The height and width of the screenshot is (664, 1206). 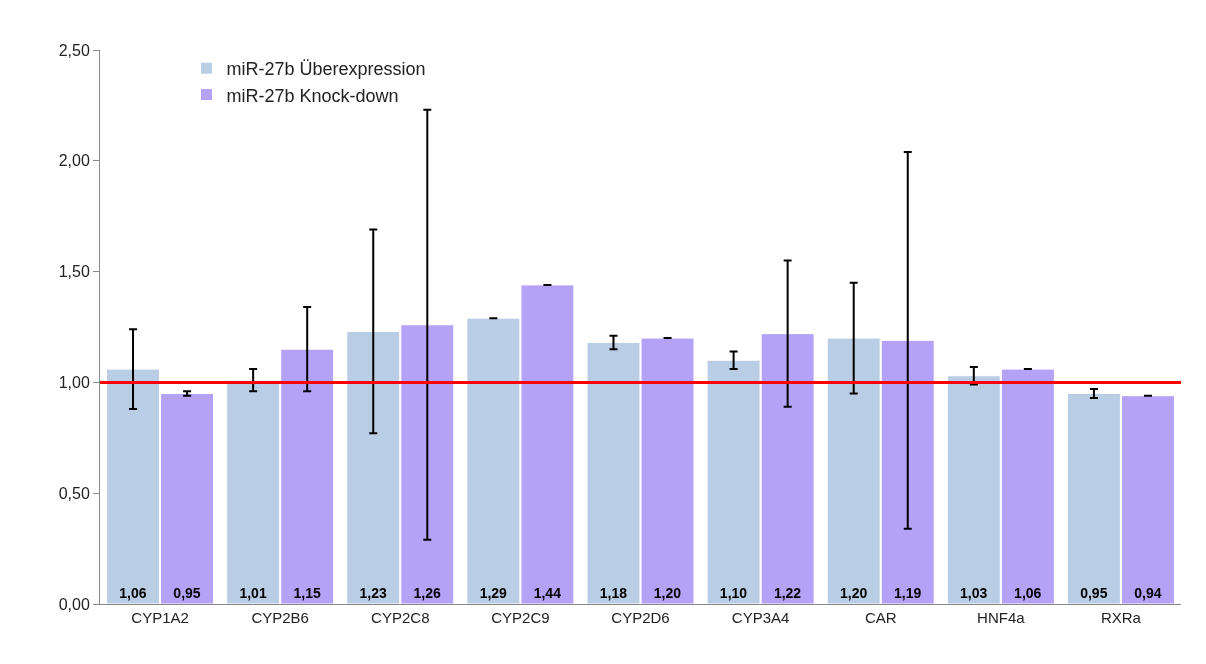 I want to click on data-label: 1,10, so click(x=733, y=593).